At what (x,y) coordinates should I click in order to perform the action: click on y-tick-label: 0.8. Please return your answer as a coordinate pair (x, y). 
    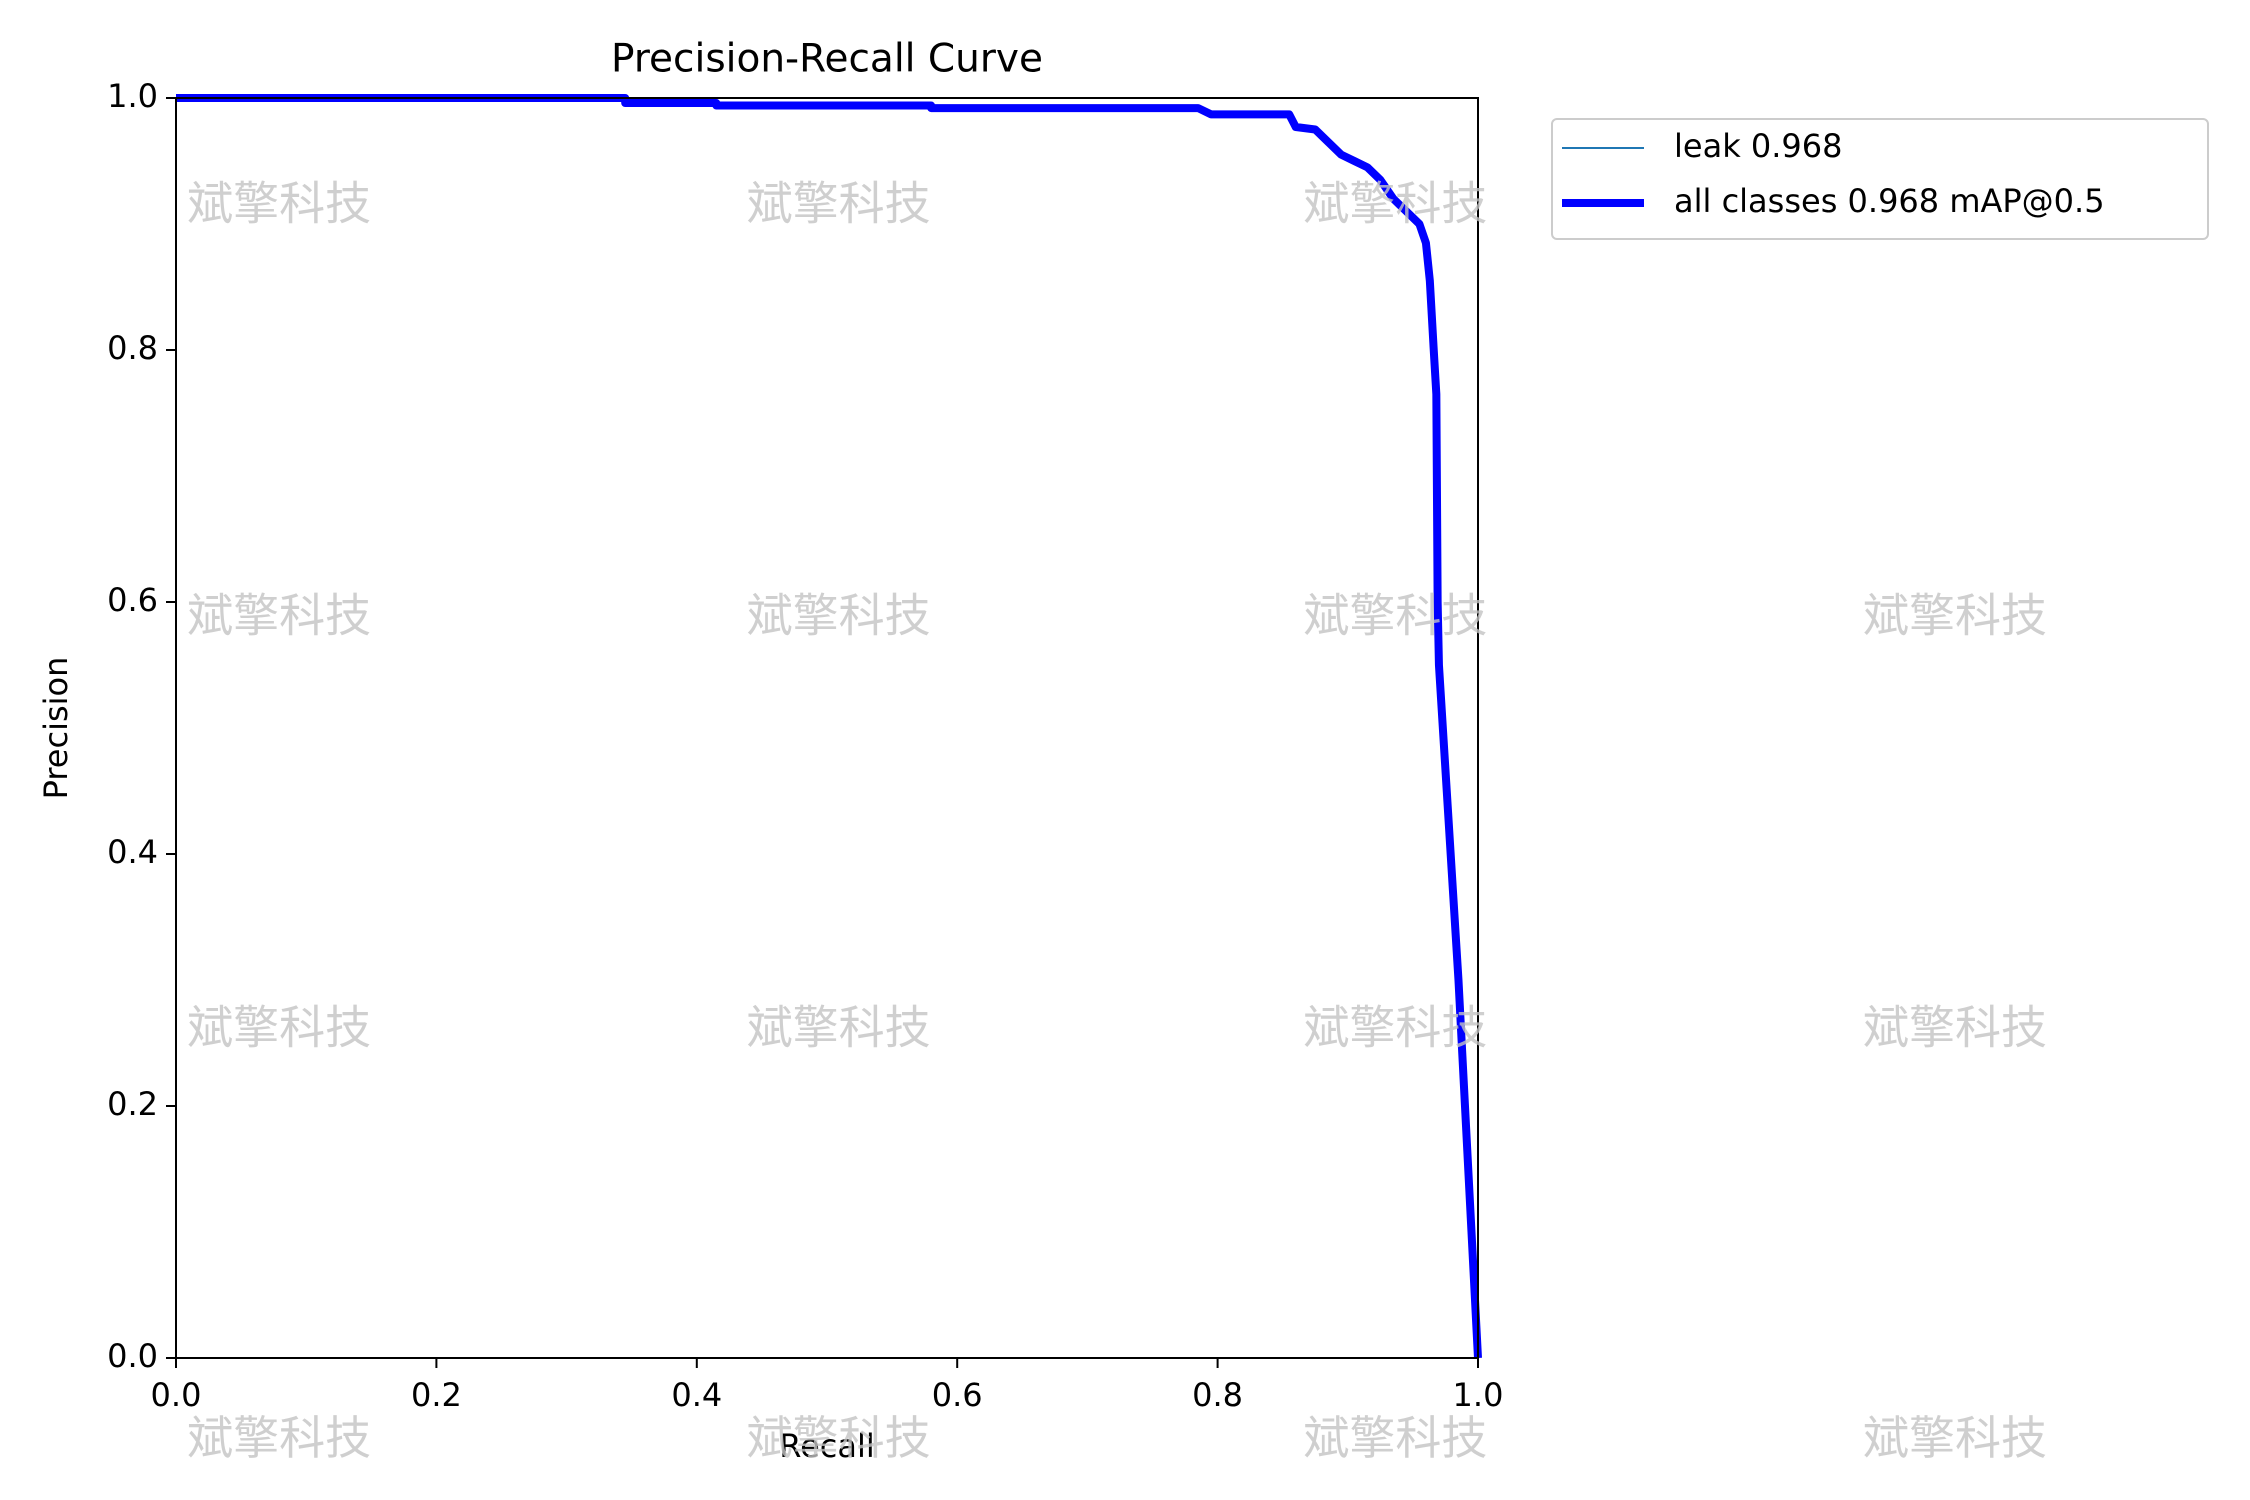
    Looking at the image, I should click on (132, 348).